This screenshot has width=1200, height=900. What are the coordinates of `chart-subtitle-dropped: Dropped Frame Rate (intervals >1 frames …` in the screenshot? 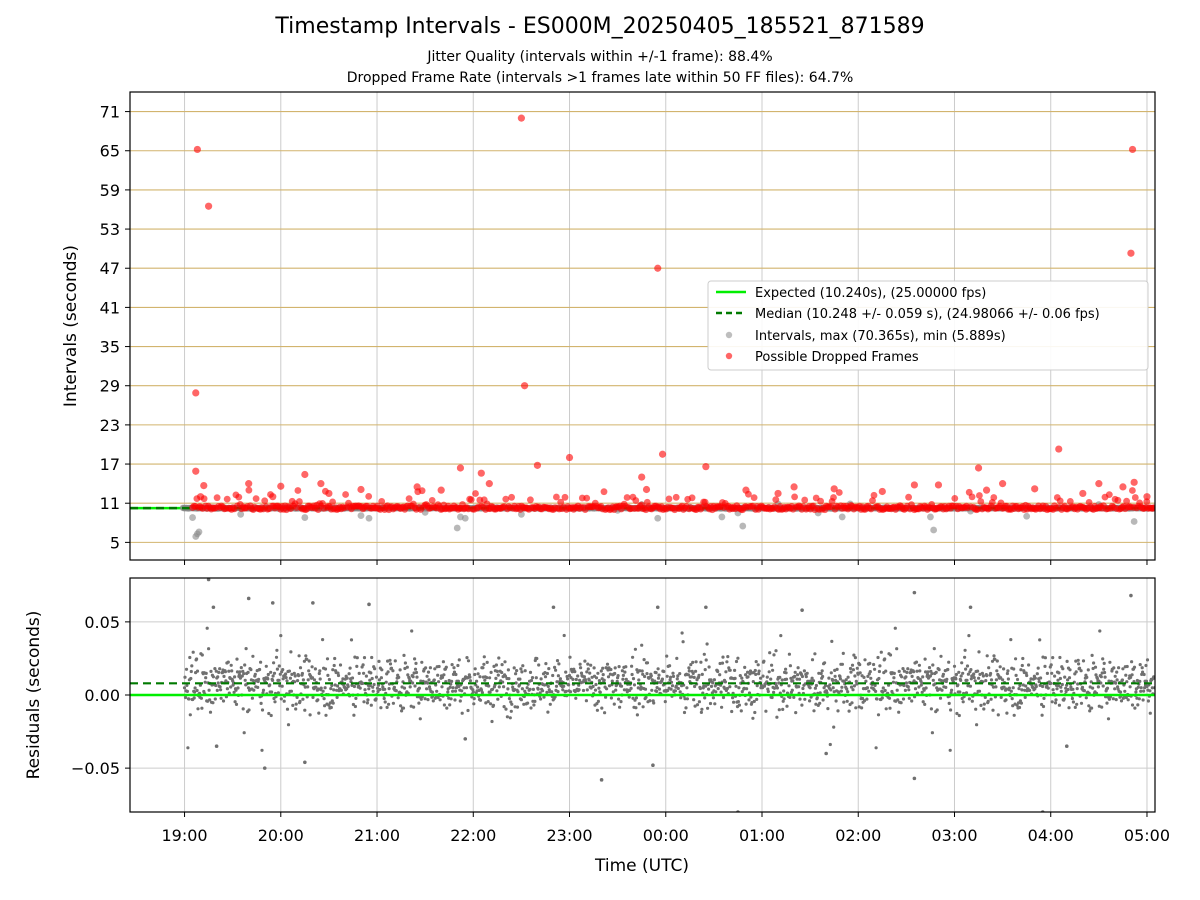 It's located at (600, 78).